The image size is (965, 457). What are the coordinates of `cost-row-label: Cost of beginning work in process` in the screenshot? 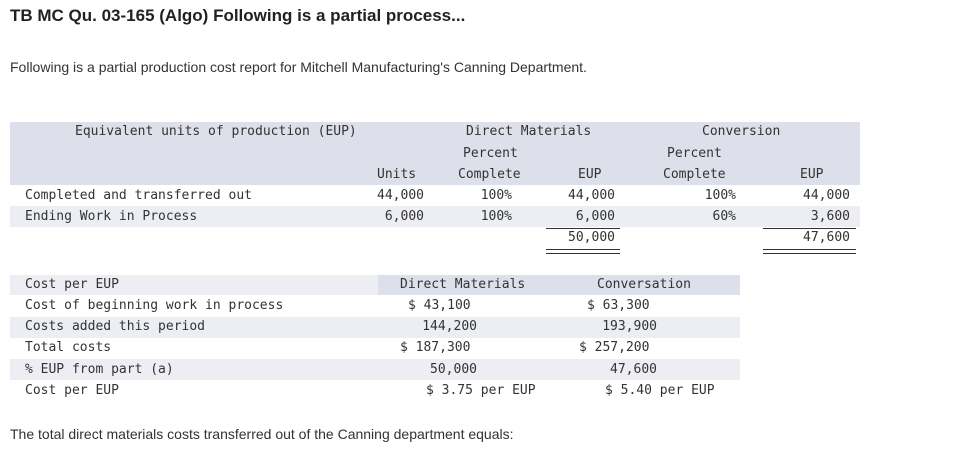 It's located at (154, 305).